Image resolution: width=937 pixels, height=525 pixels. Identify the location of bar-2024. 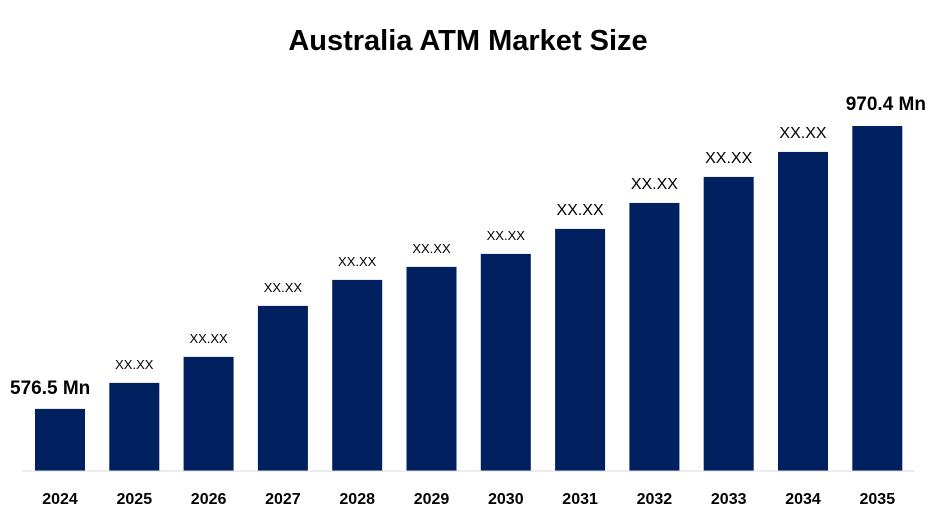
(60, 439).